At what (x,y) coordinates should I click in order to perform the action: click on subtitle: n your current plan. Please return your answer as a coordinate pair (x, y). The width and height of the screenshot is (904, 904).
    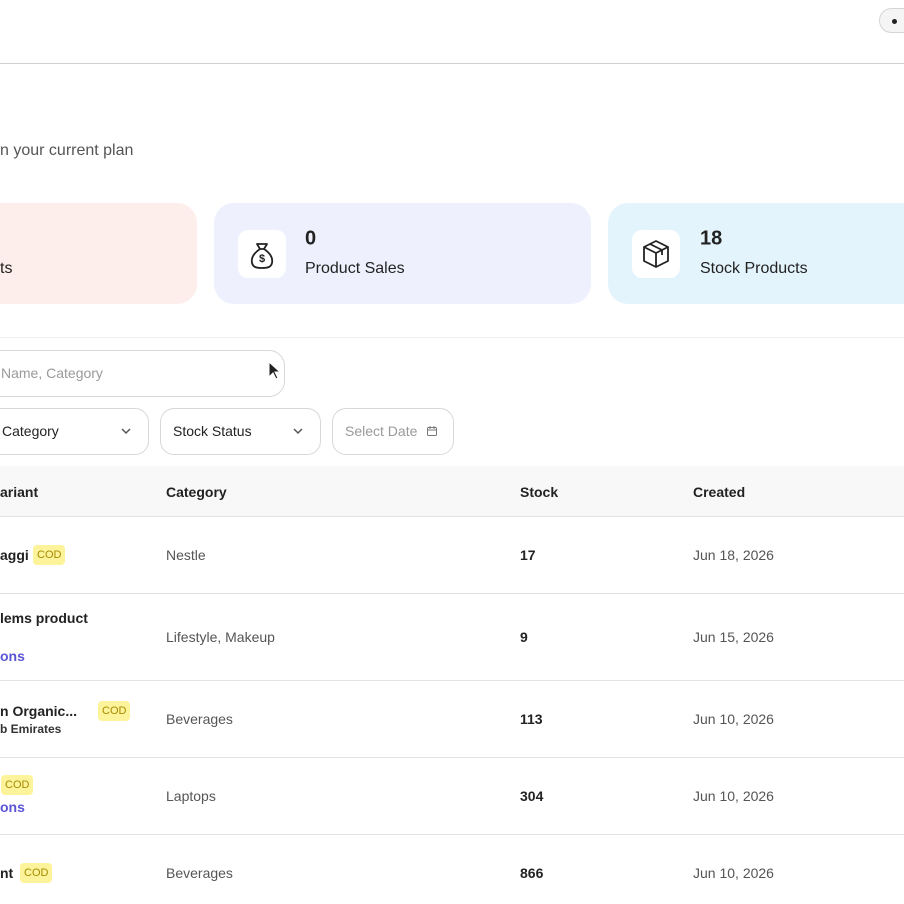
    Looking at the image, I should click on (67, 150).